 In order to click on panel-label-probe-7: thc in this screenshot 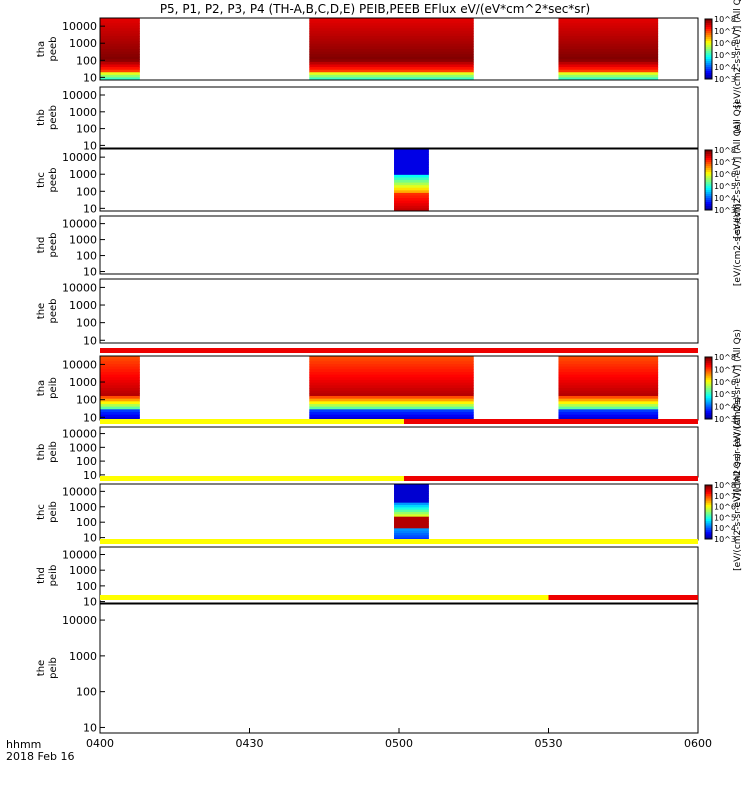, I will do `click(41, 512)`.